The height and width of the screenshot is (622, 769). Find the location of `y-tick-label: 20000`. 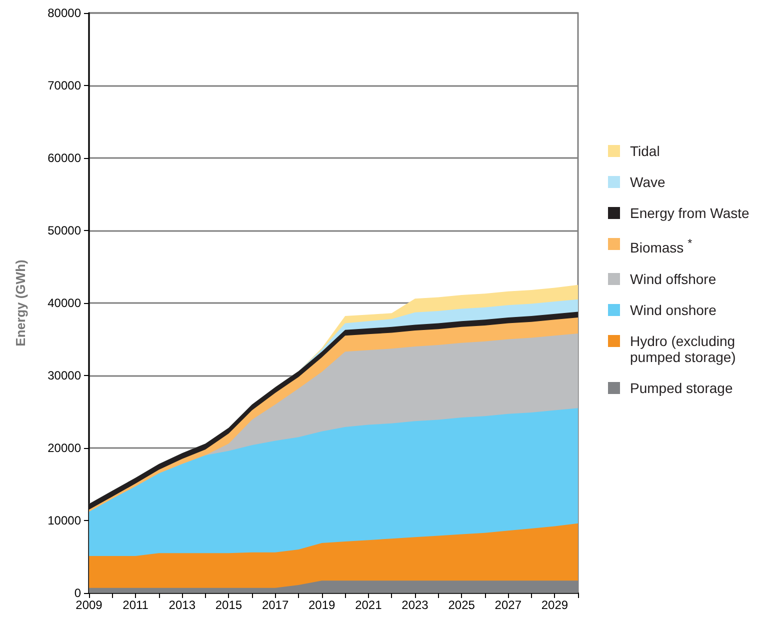

y-tick-label: 20000 is located at coordinates (65, 448).